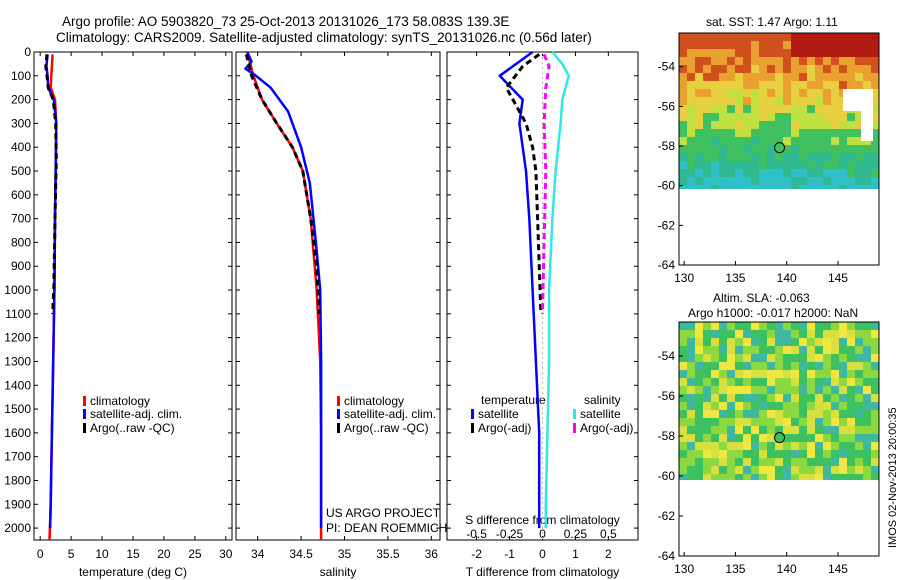  Describe the element at coordinates (21, 242) in the screenshot. I see `y-tick-label: 800` at that location.